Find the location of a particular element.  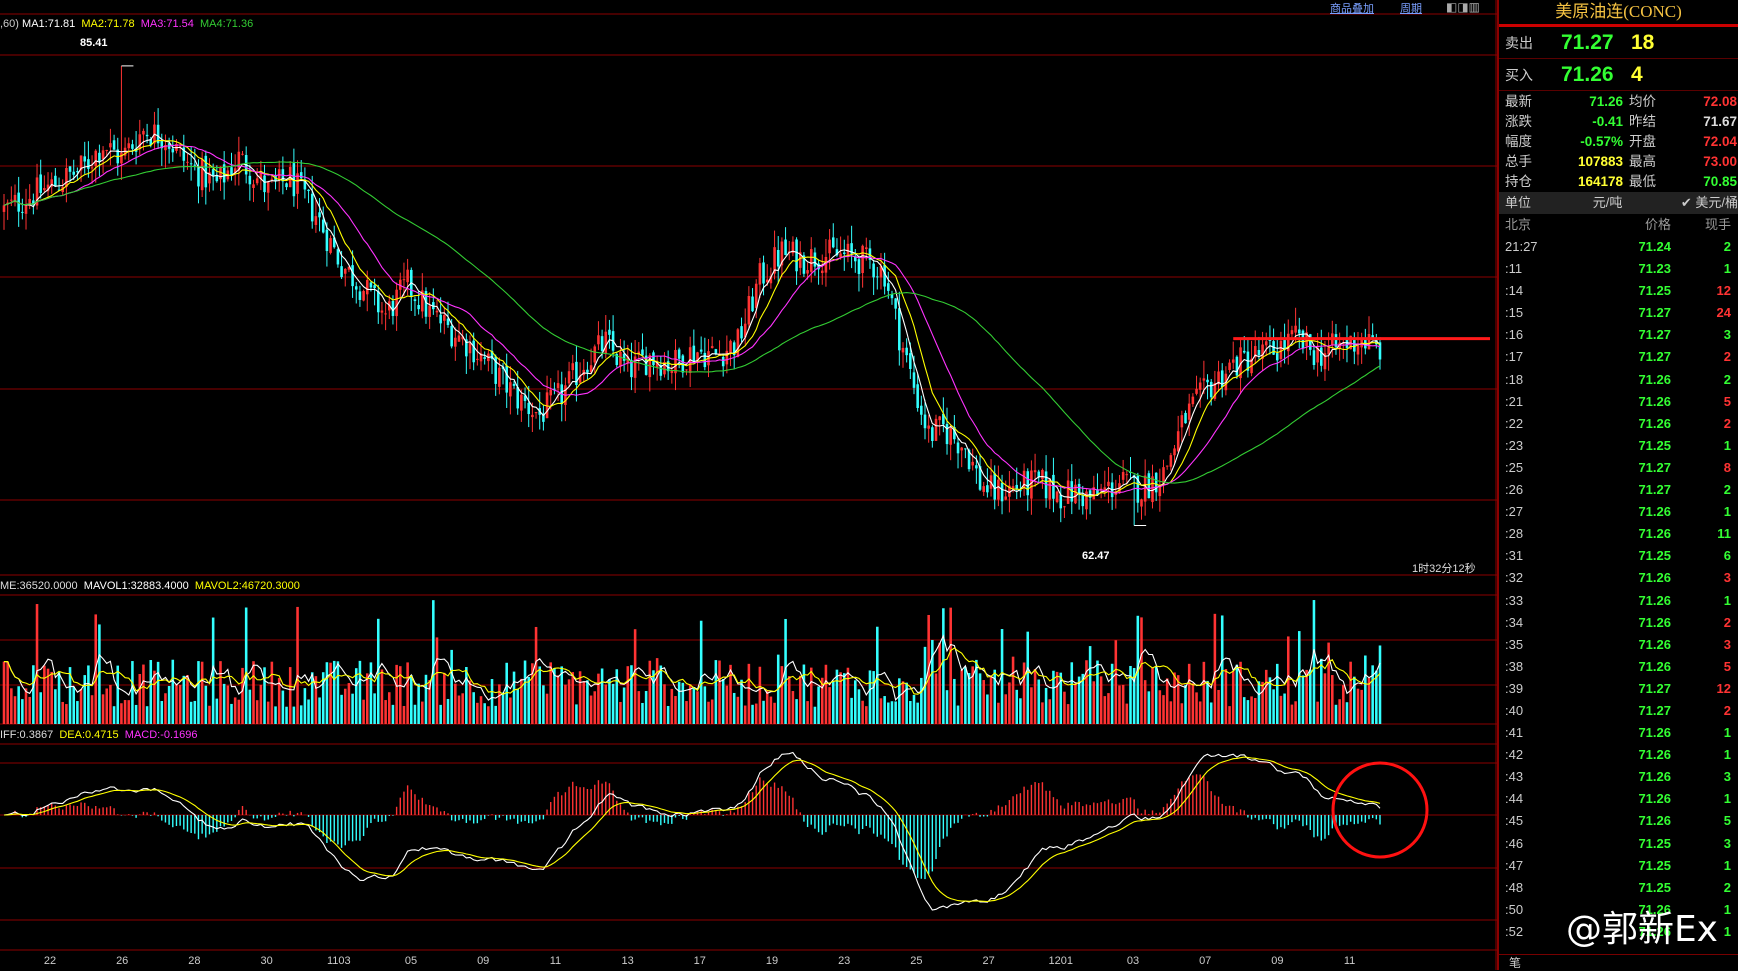

ma-prefix: ,60) is located at coordinates (9, 24).